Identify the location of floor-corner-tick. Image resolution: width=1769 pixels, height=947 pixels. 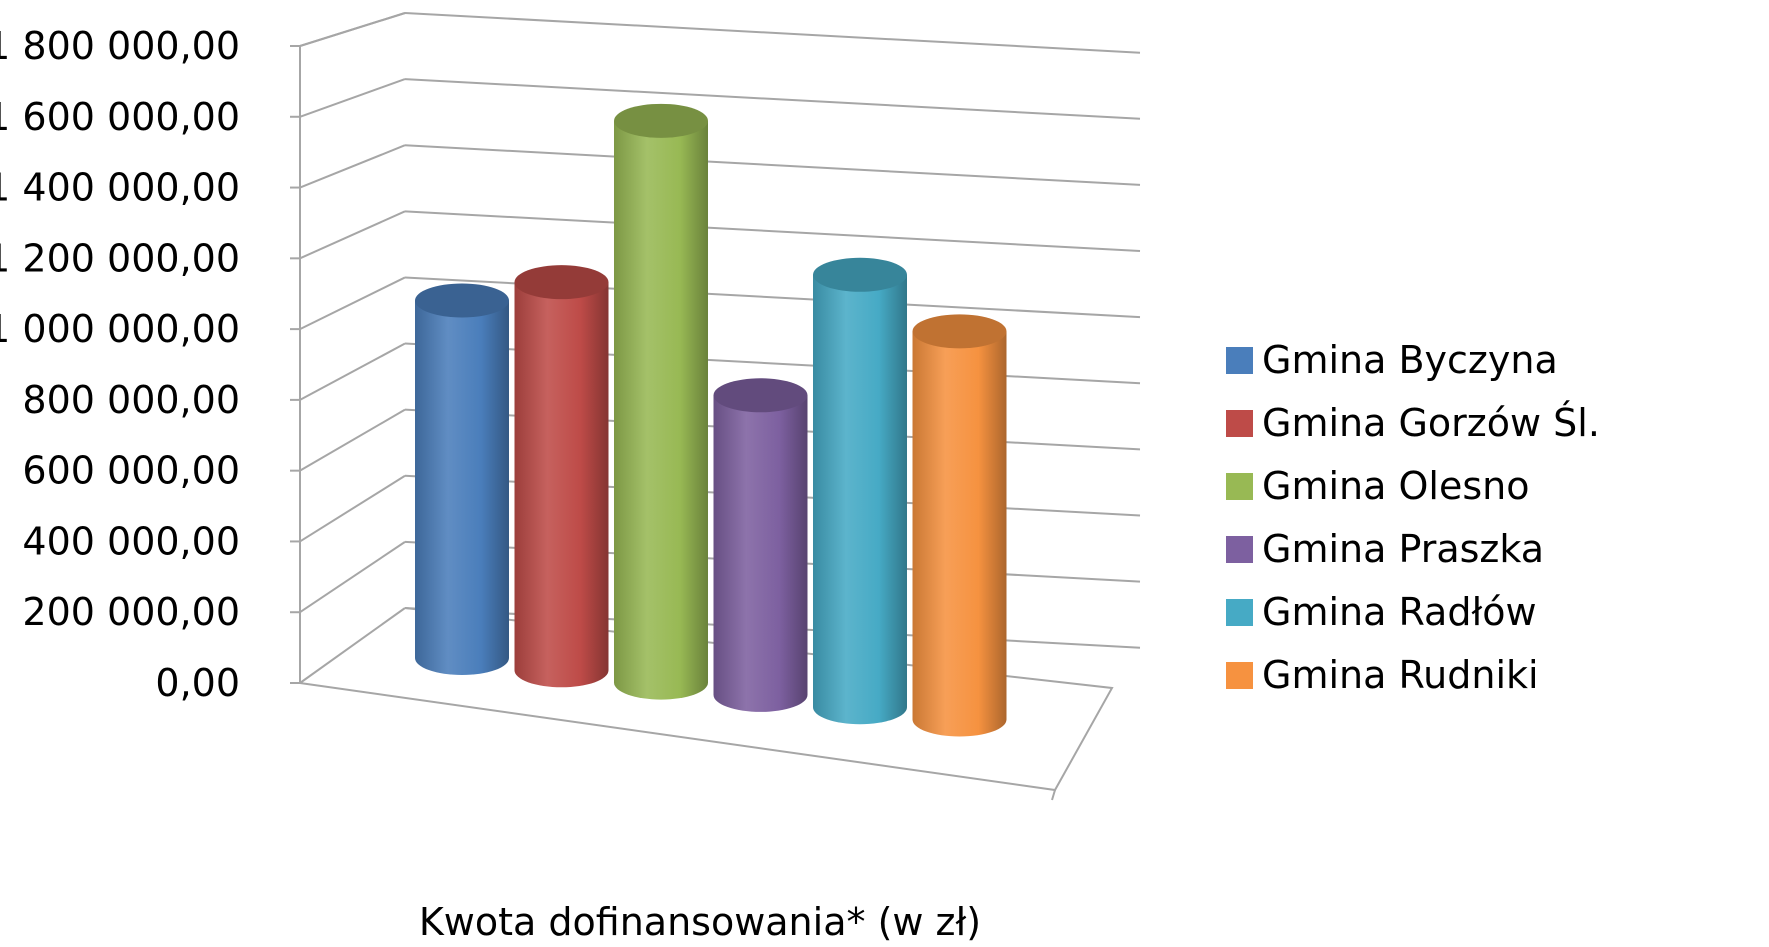
(1053, 795).